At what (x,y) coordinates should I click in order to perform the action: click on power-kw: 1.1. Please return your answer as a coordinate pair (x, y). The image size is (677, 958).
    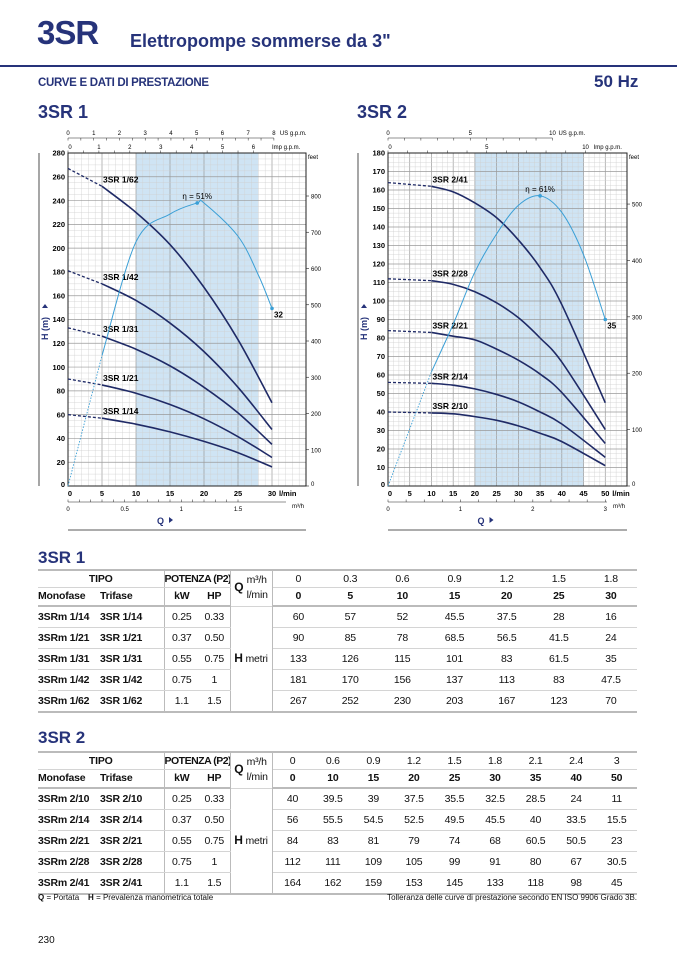
    Looking at the image, I should click on (182, 883).